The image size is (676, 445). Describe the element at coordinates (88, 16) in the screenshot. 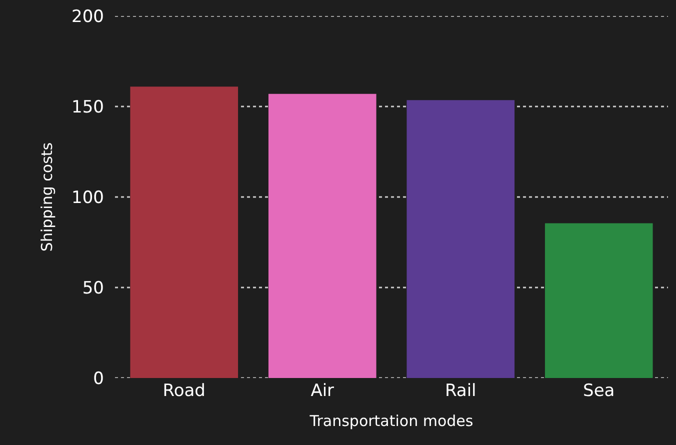

I see `y-tick-label: 200` at that location.